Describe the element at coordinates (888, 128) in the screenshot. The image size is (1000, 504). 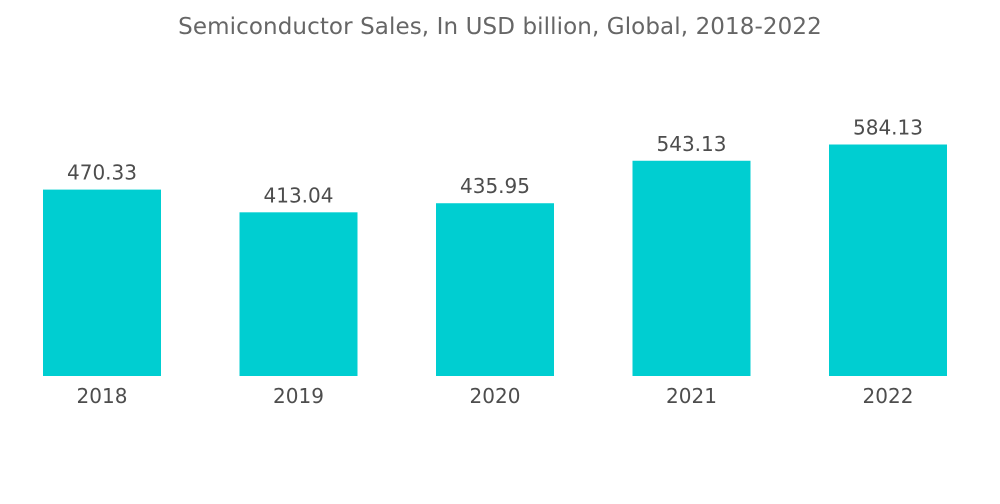
I see `value-label-2022: 584.13` at that location.